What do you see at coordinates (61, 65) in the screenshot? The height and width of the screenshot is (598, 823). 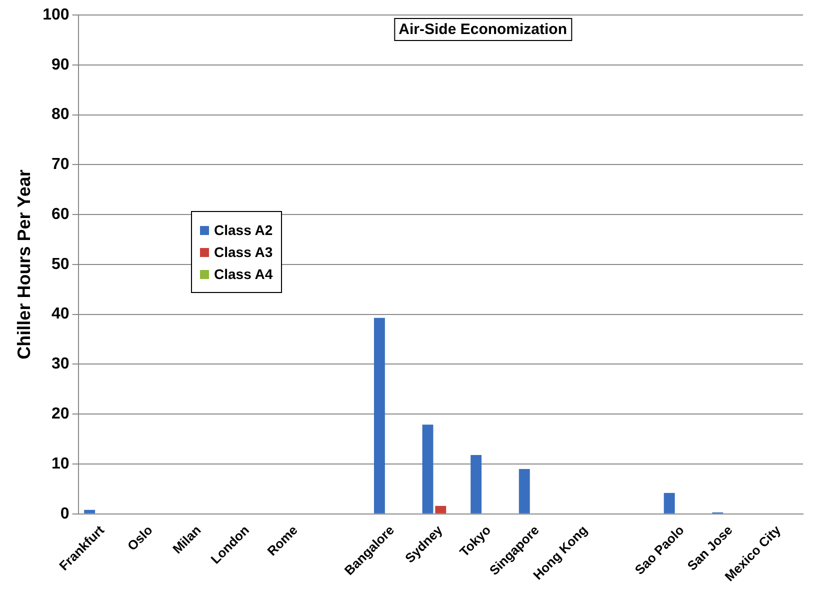 I see `y-tick-label: 90` at bounding box center [61, 65].